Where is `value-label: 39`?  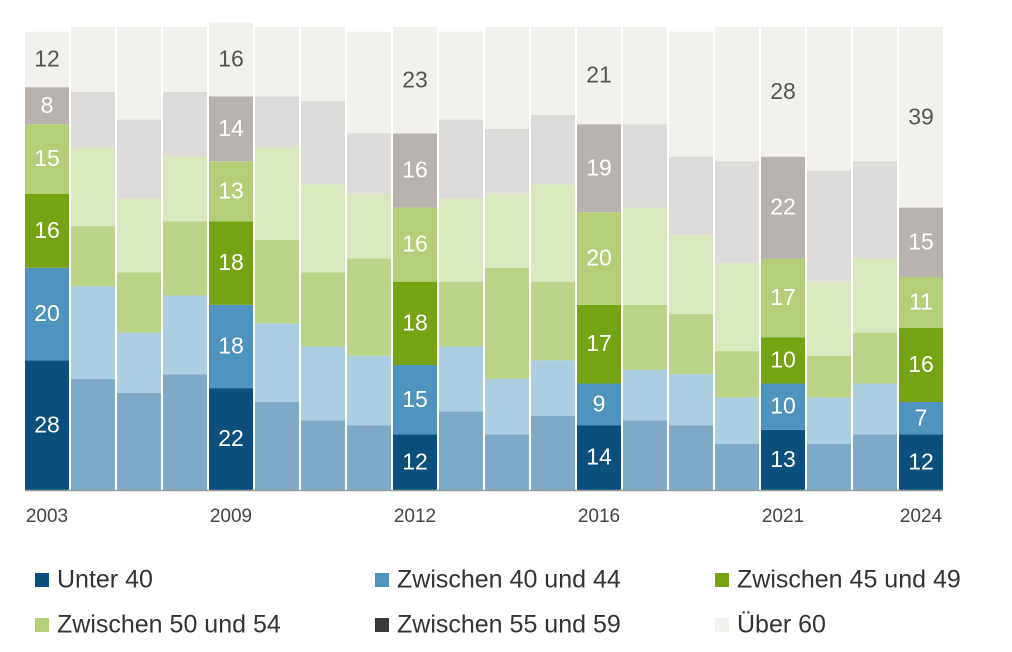
value-label: 39 is located at coordinates (921, 116).